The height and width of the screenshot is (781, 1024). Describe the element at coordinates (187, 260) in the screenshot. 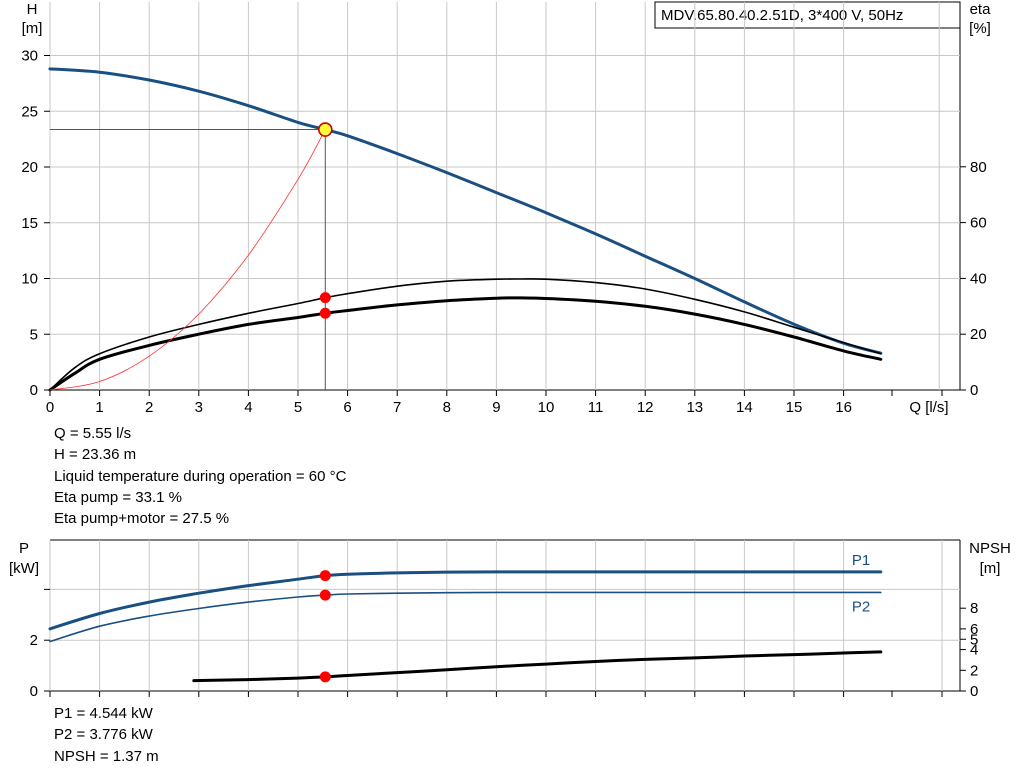

I see `system-curve` at that location.